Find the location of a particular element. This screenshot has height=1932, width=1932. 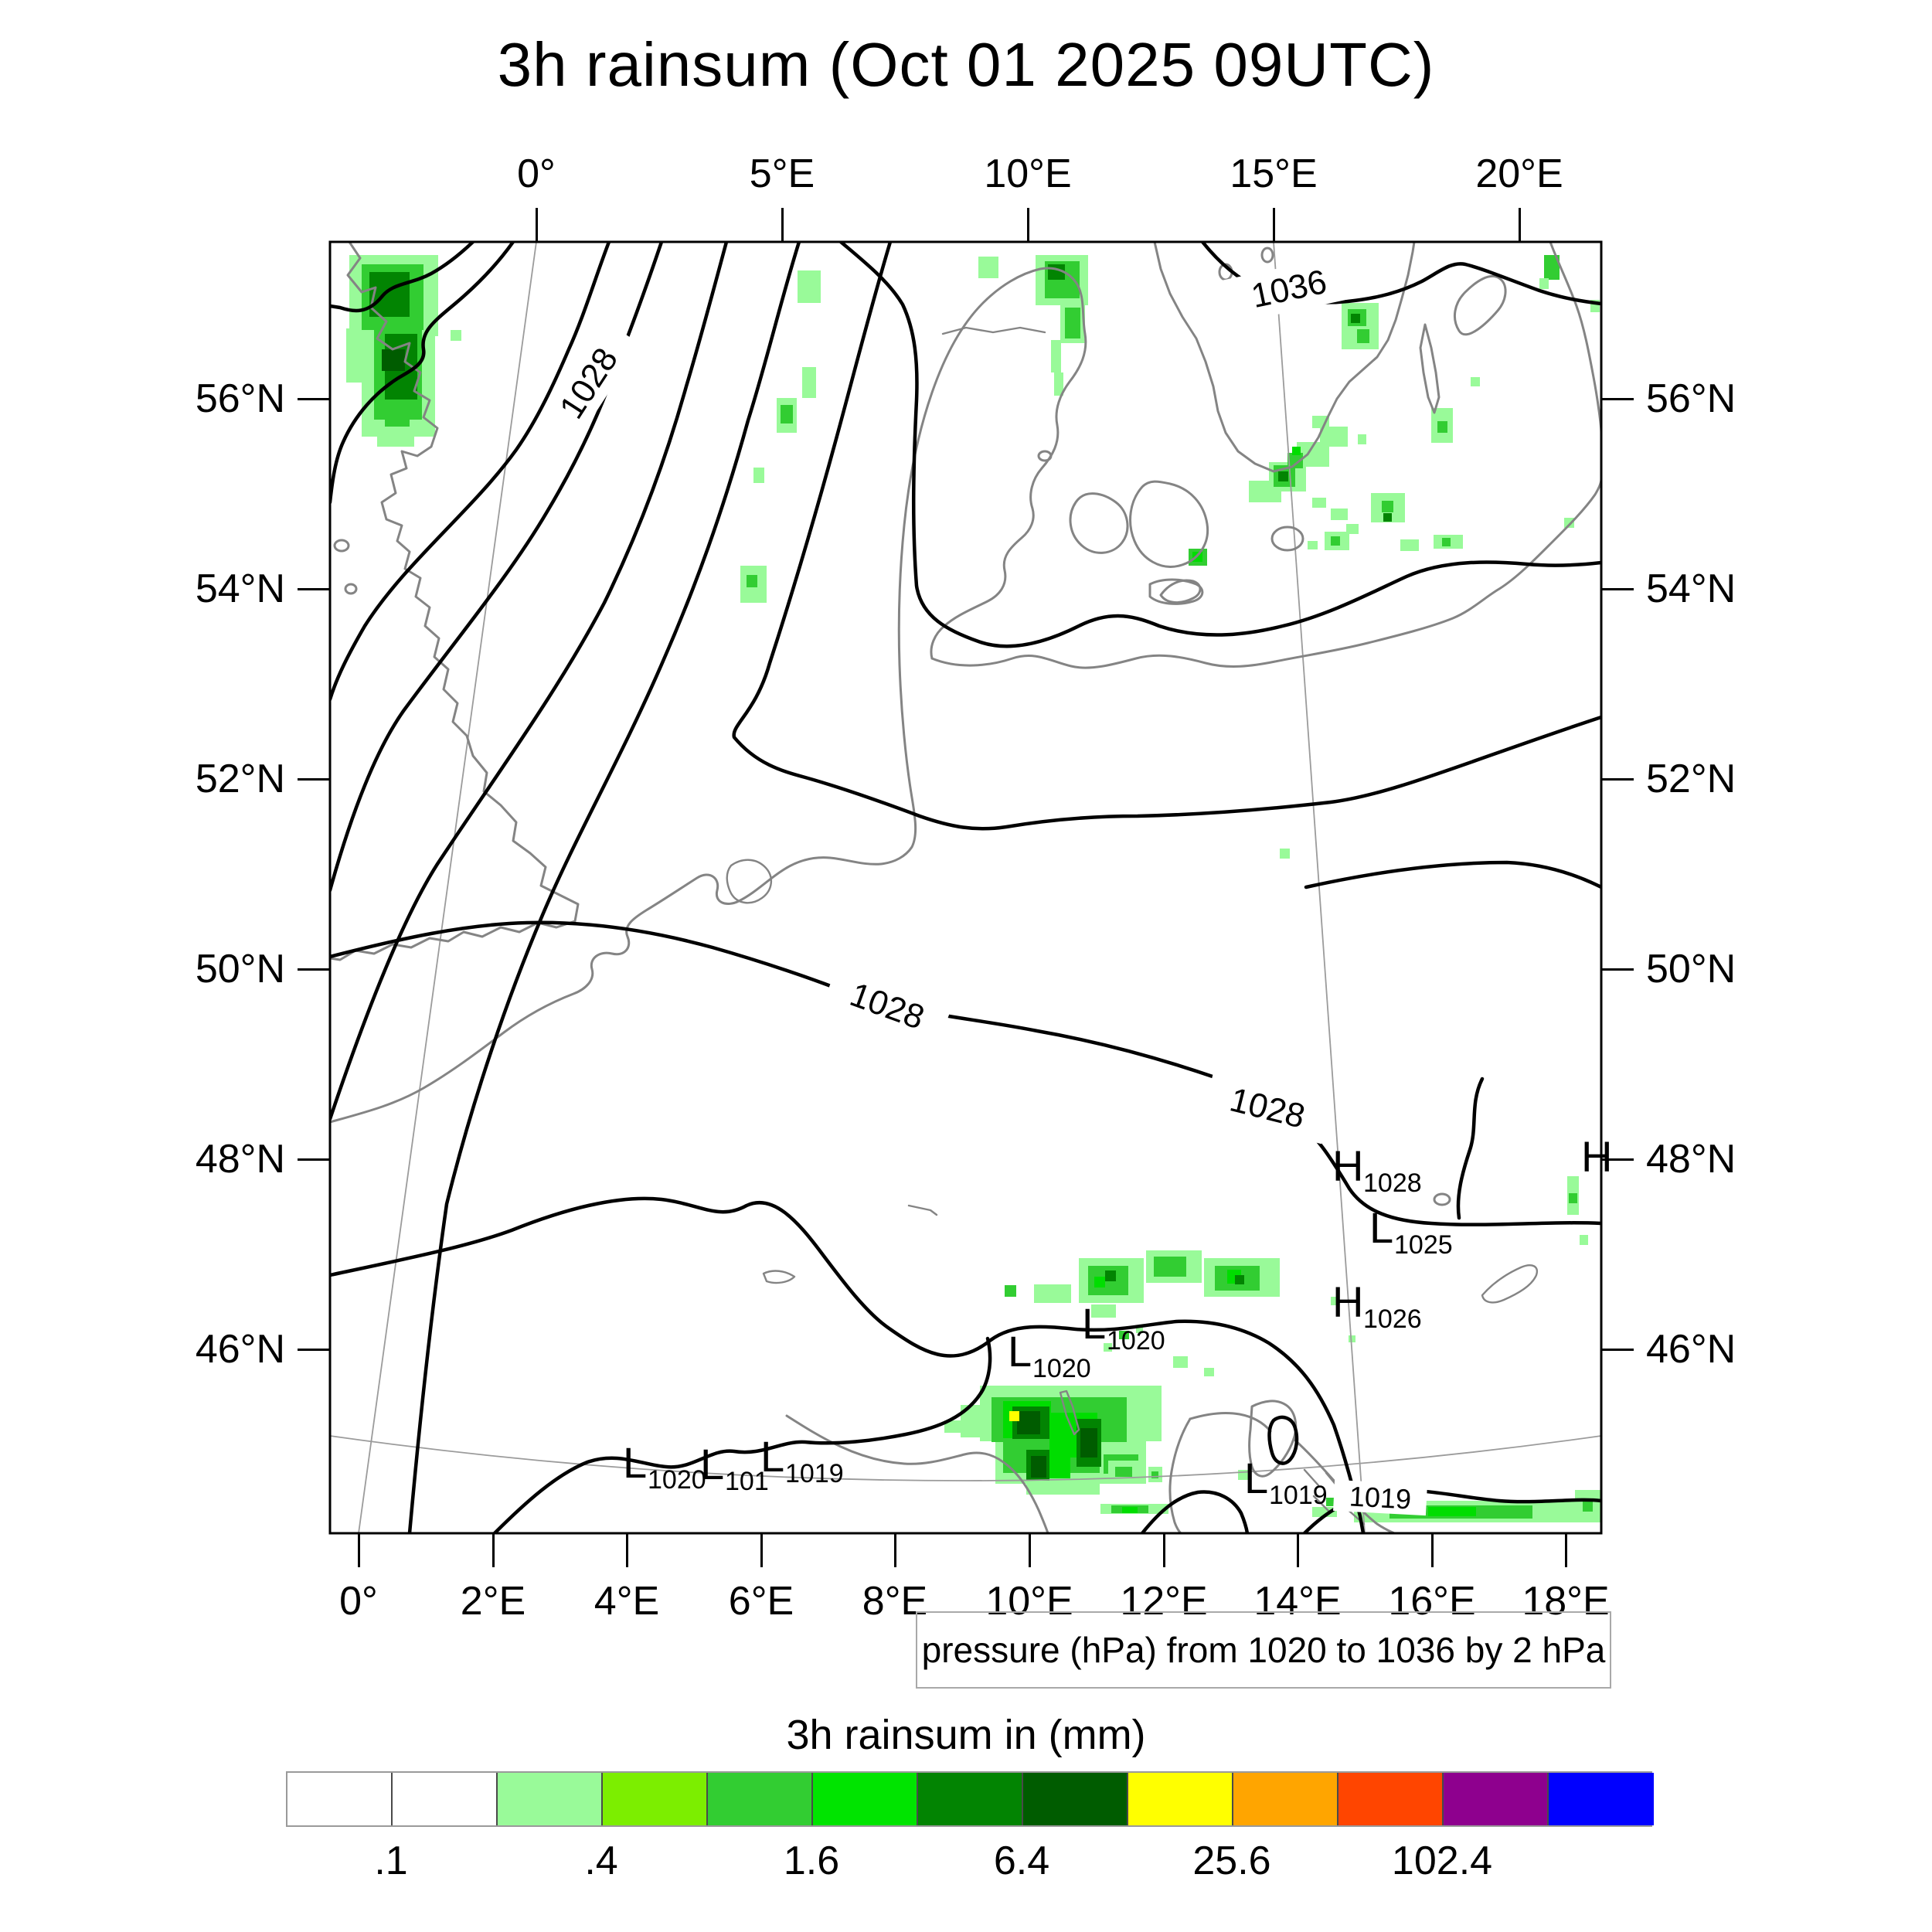

pressure-center-l: L 101 is located at coordinates (734, 1468).